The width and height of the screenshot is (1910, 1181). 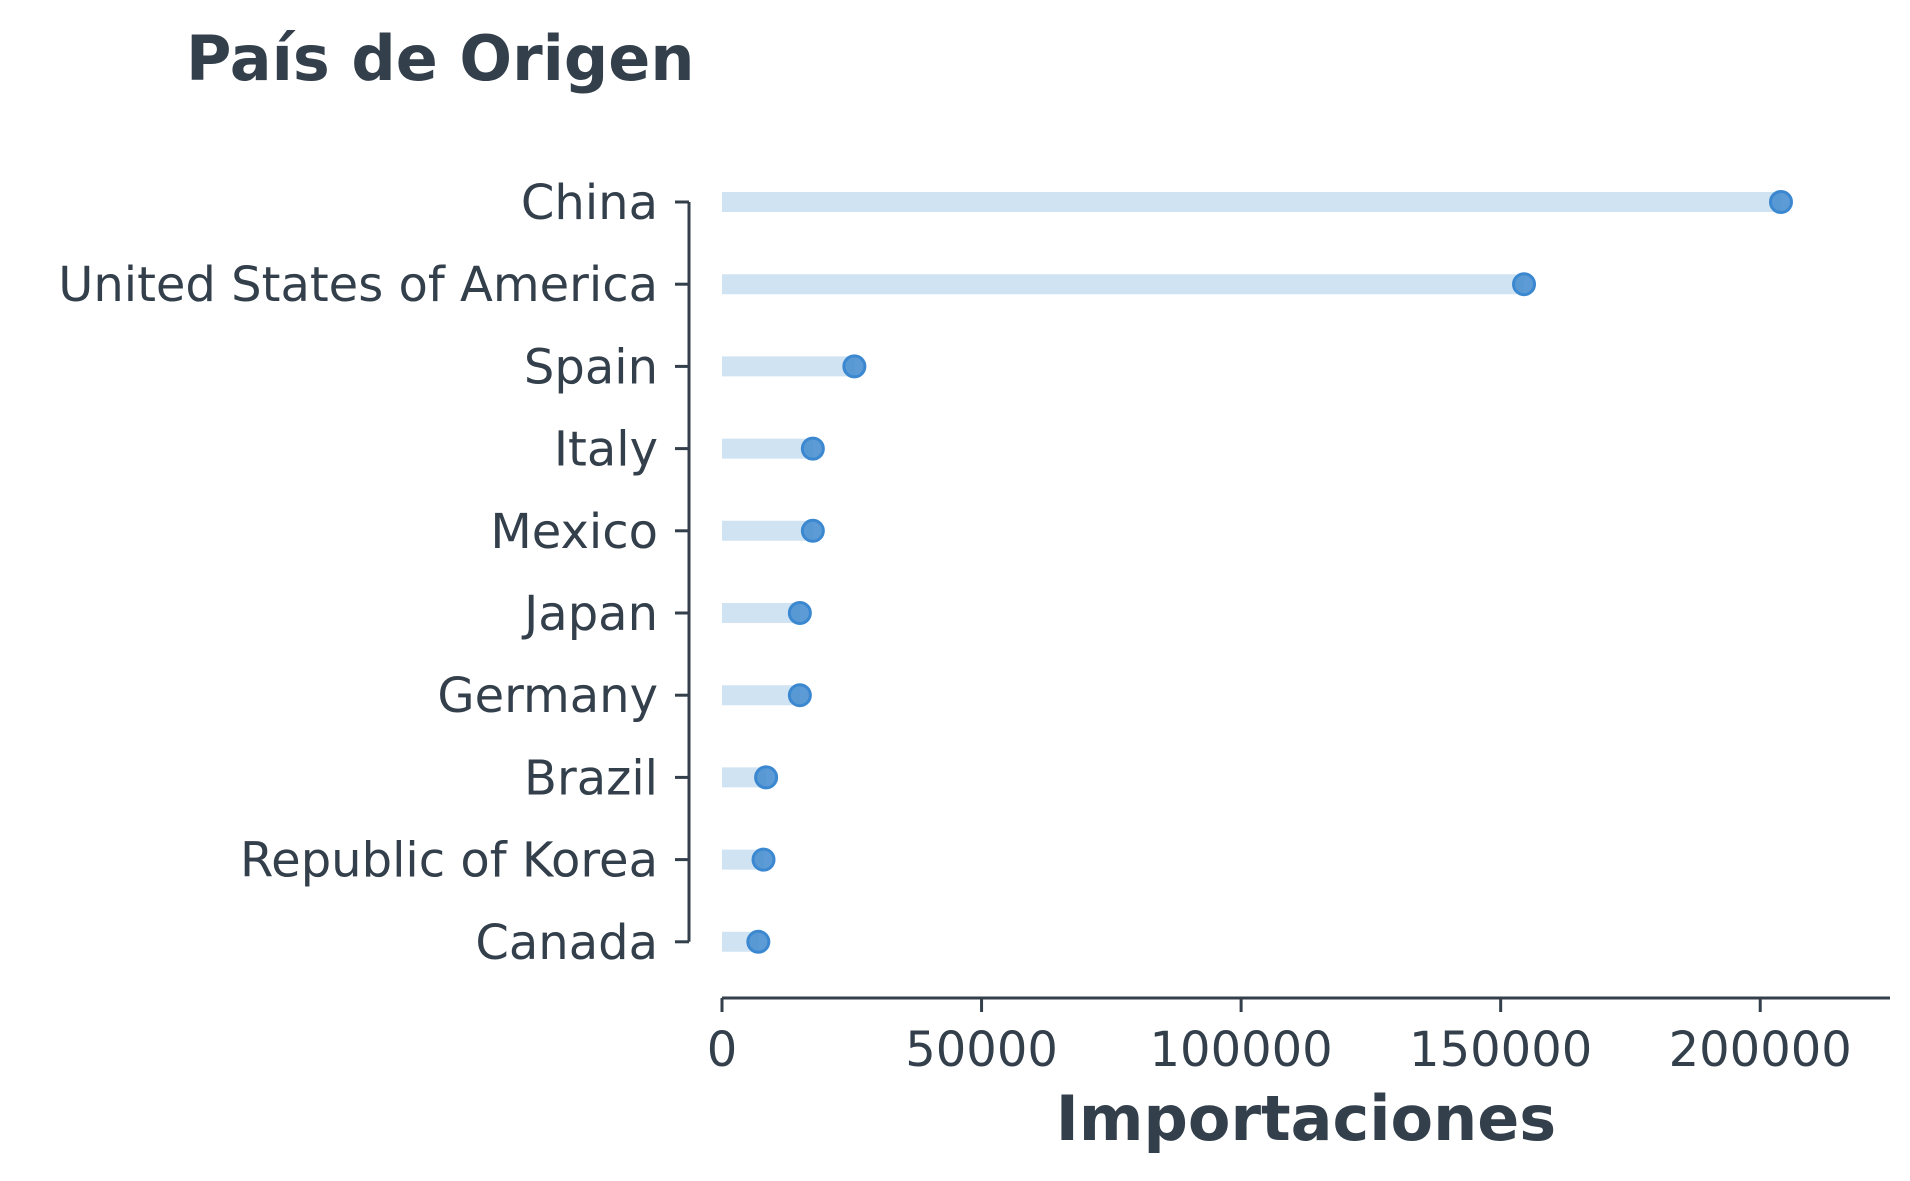 I want to click on y-tick-label: Germany, so click(x=547, y=696).